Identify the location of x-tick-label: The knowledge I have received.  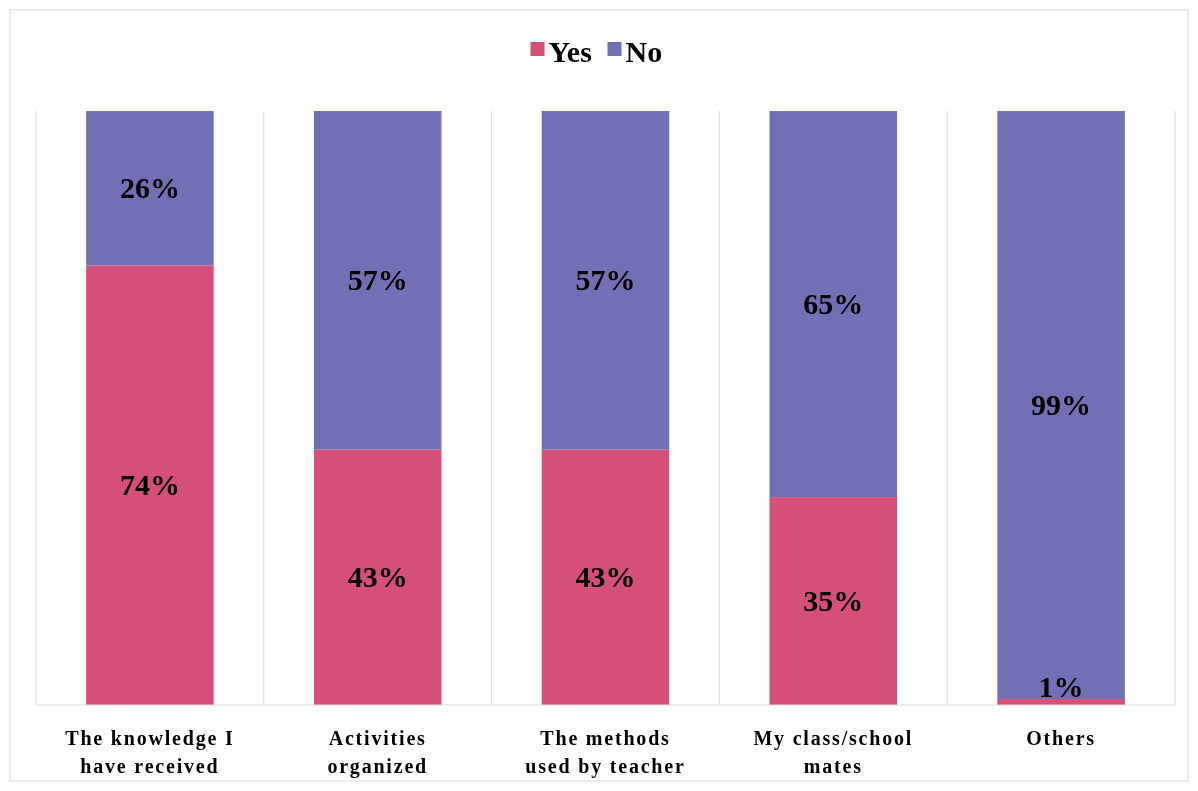
(150, 752).